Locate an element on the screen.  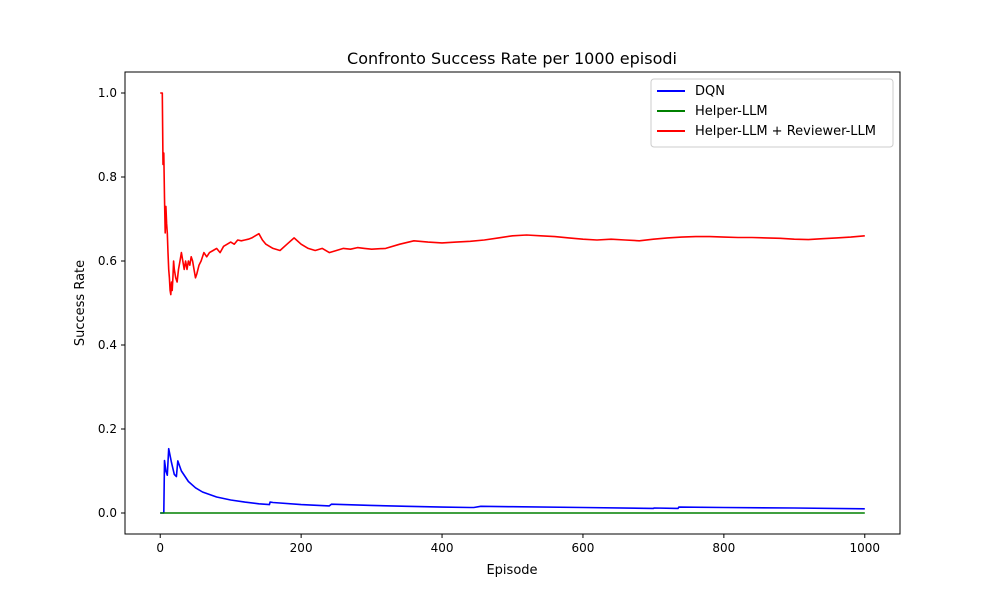
legend-label: DQN is located at coordinates (710, 91).